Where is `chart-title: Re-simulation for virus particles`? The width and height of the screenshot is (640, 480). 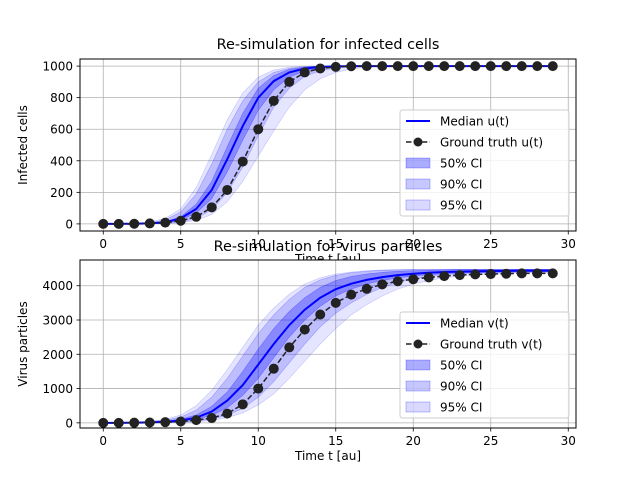 chart-title: Re-simulation for virus particles is located at coordinates (328, 247).